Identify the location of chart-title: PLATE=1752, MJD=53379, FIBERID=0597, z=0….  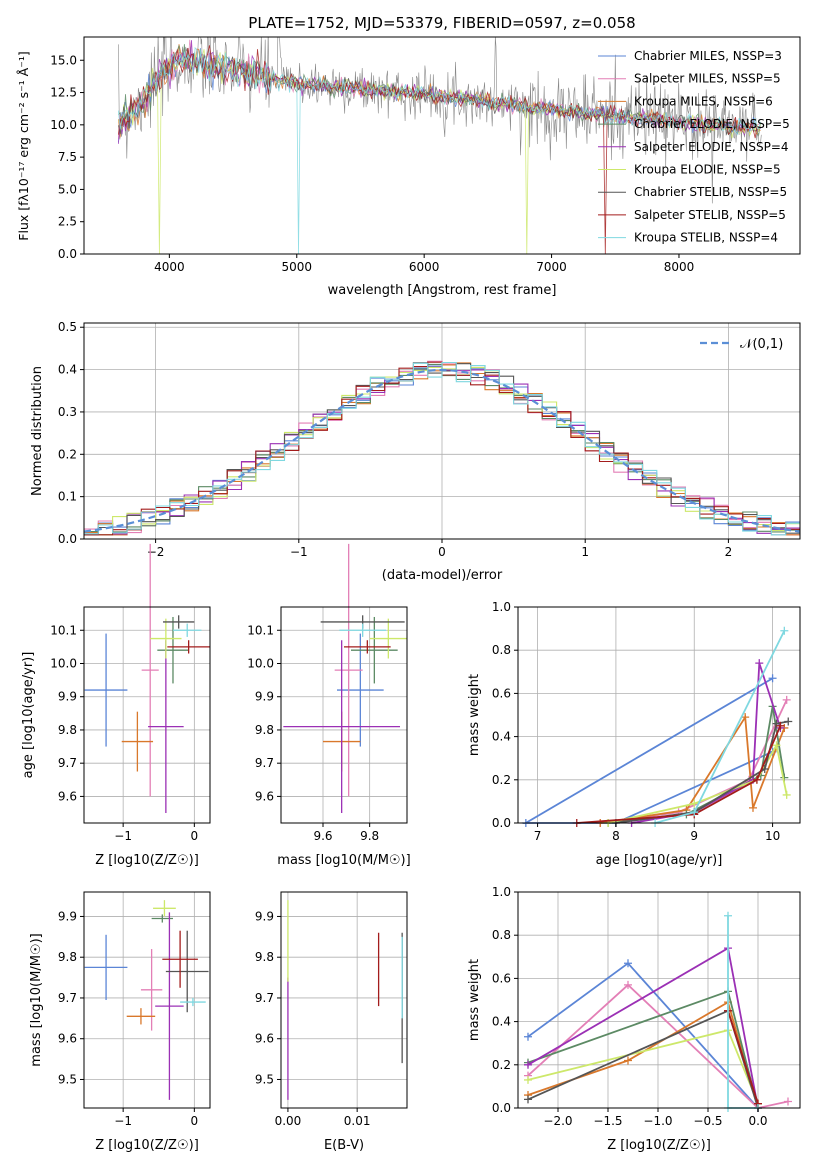
(441, 23).